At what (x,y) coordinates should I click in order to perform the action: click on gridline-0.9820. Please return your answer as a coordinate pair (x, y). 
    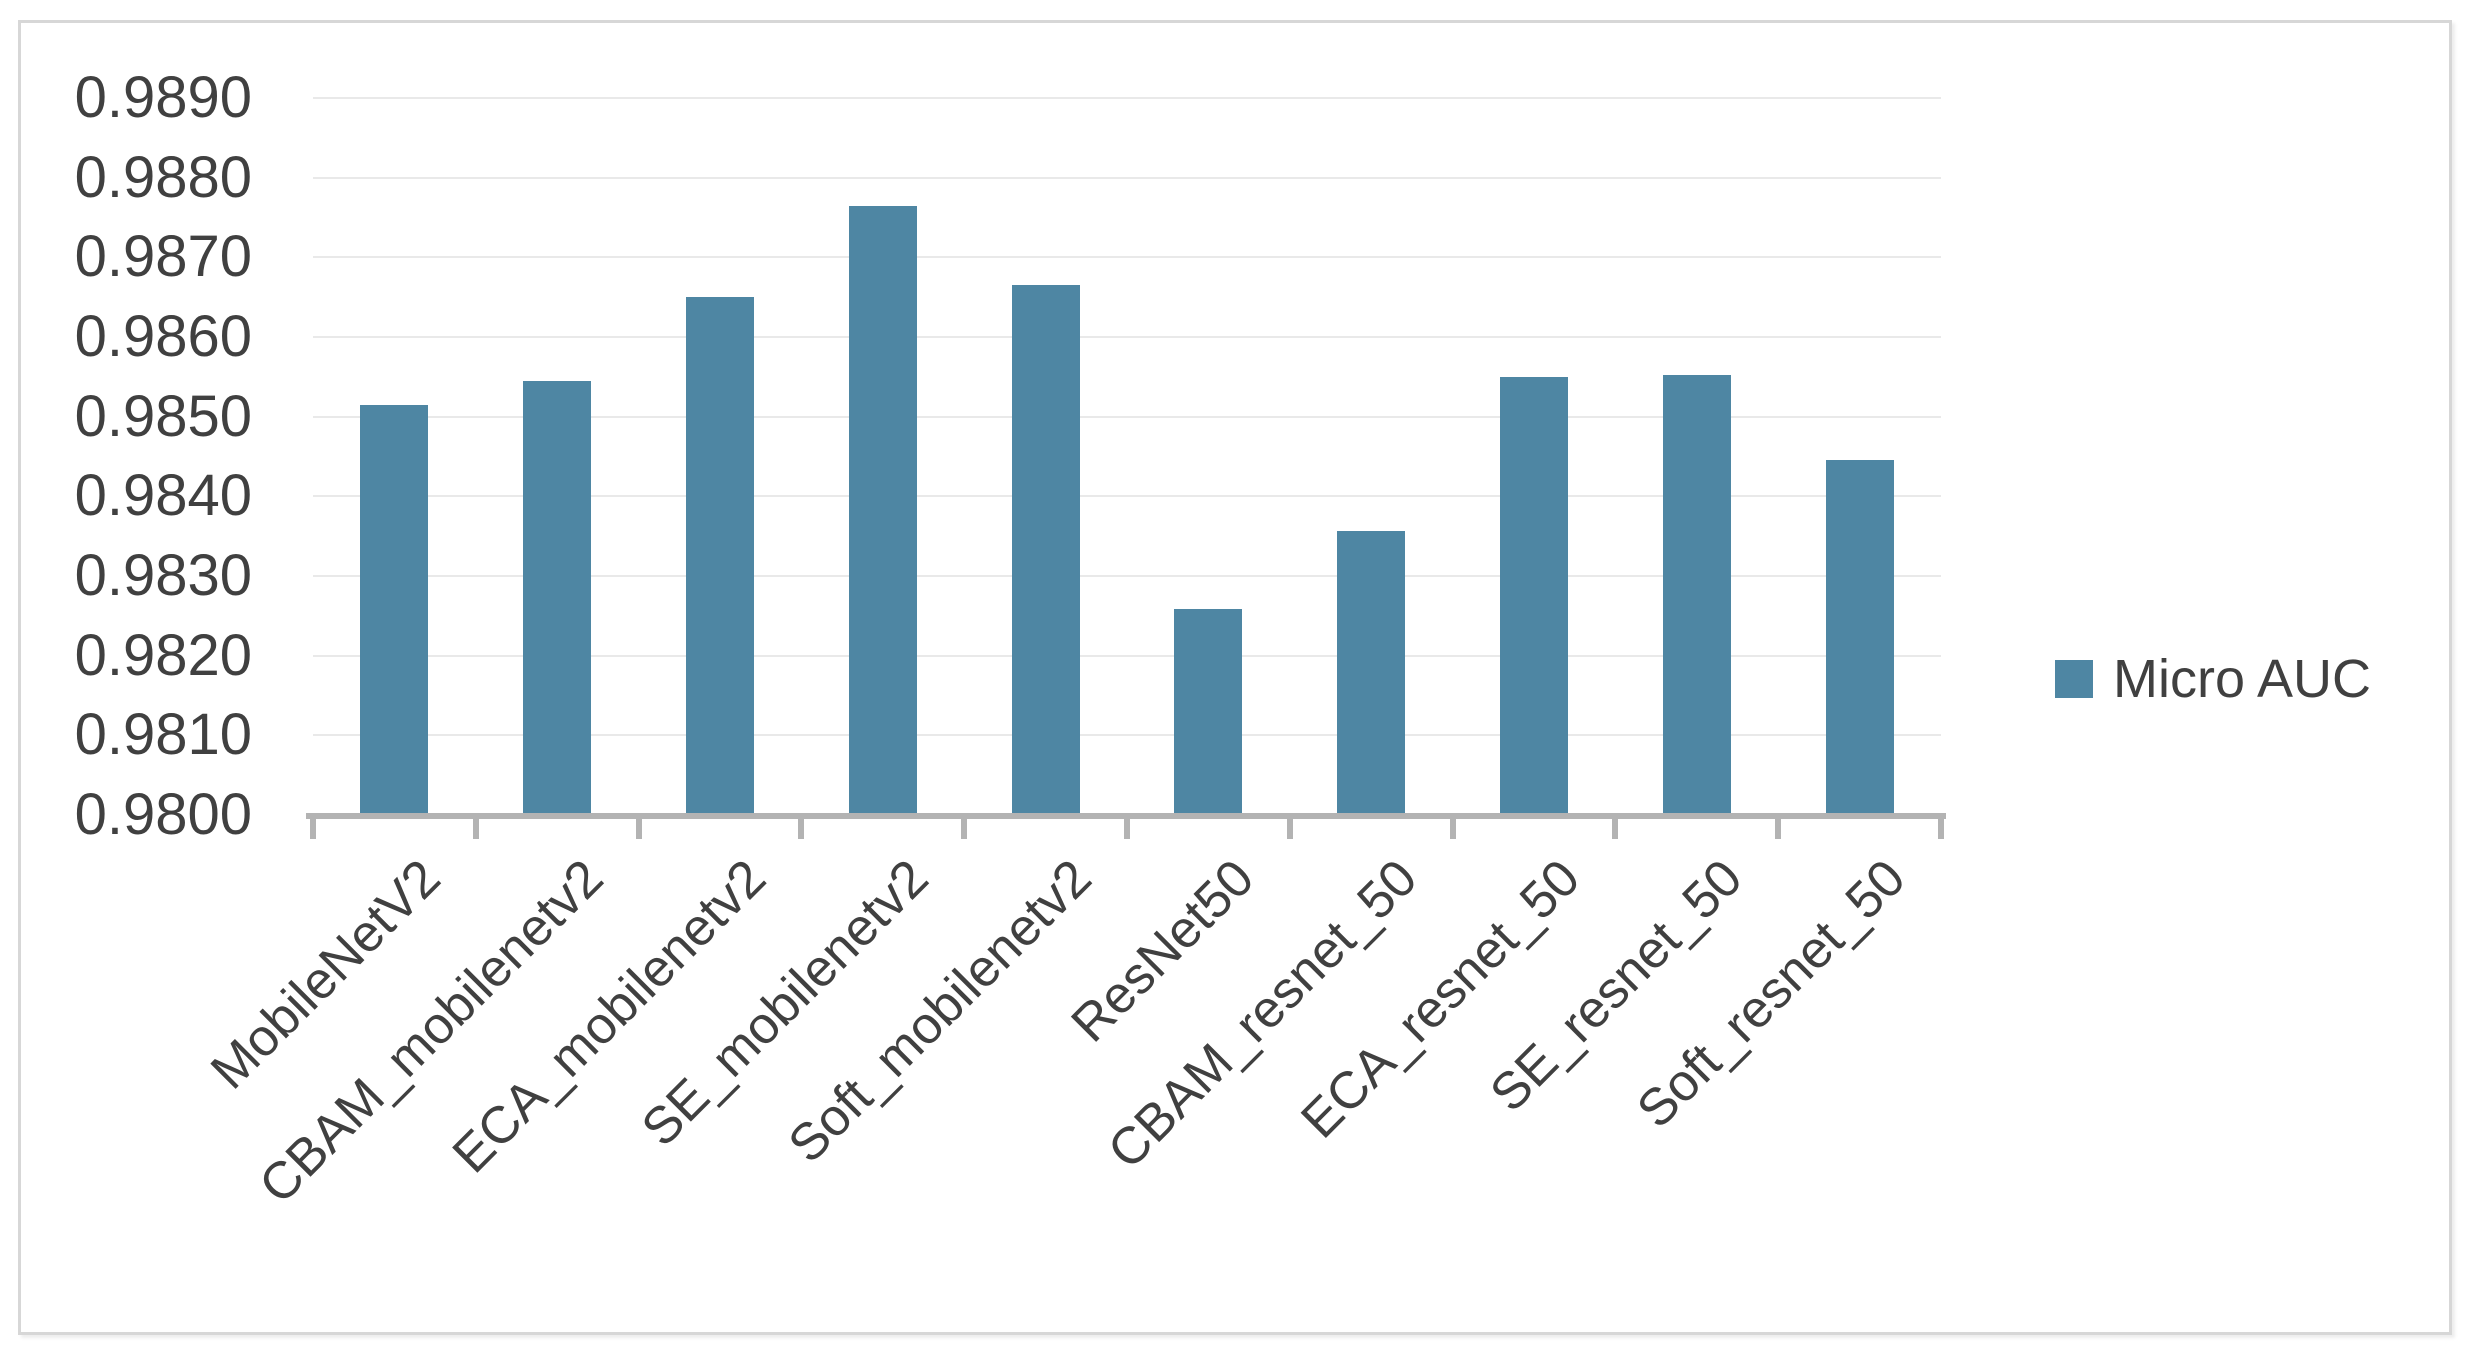
    Looking at the image, I should click on (1127, 655).